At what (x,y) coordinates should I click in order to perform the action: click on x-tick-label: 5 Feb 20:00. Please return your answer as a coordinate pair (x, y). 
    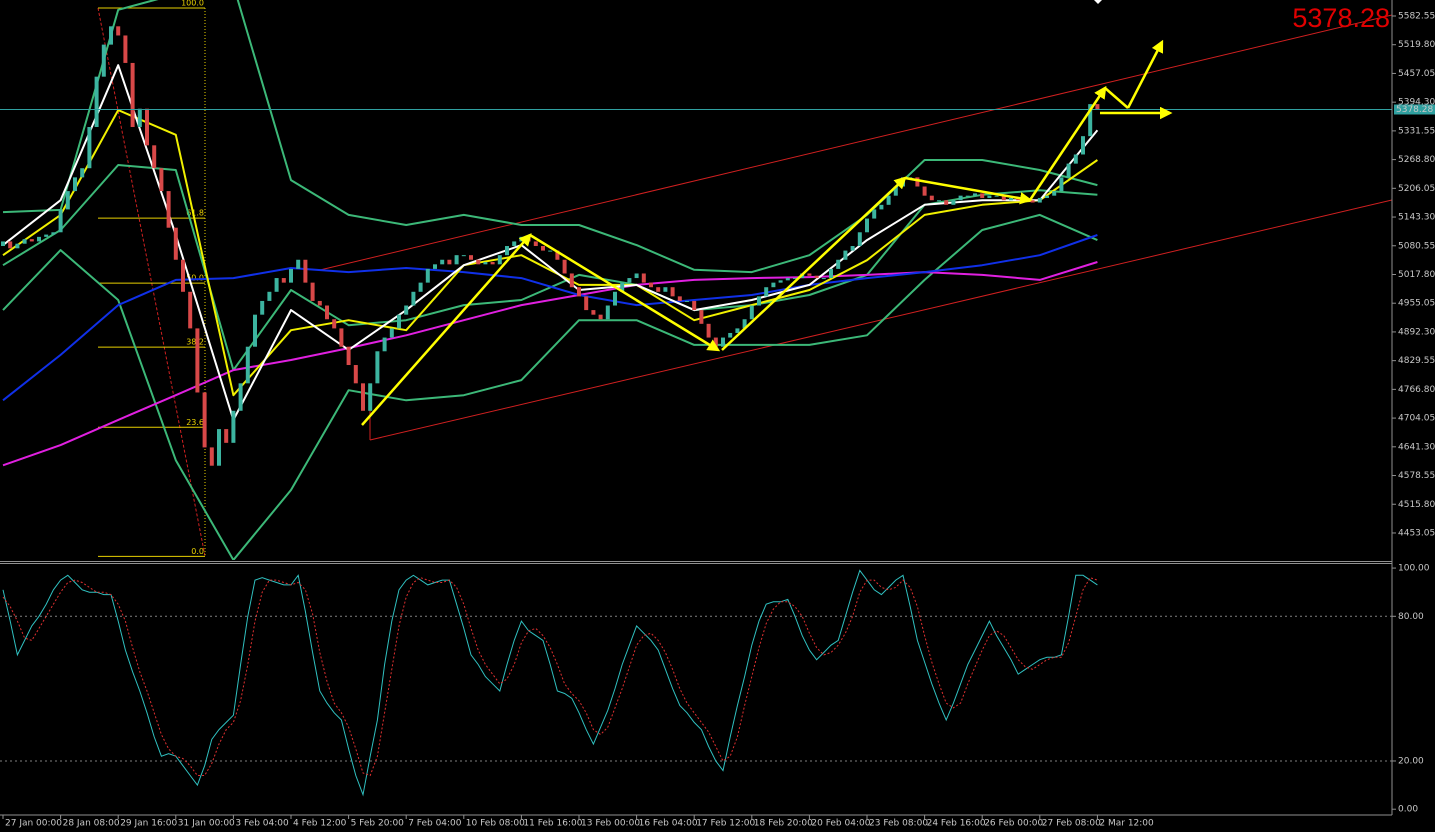
    Looking at the image, I should click on (378, 824).